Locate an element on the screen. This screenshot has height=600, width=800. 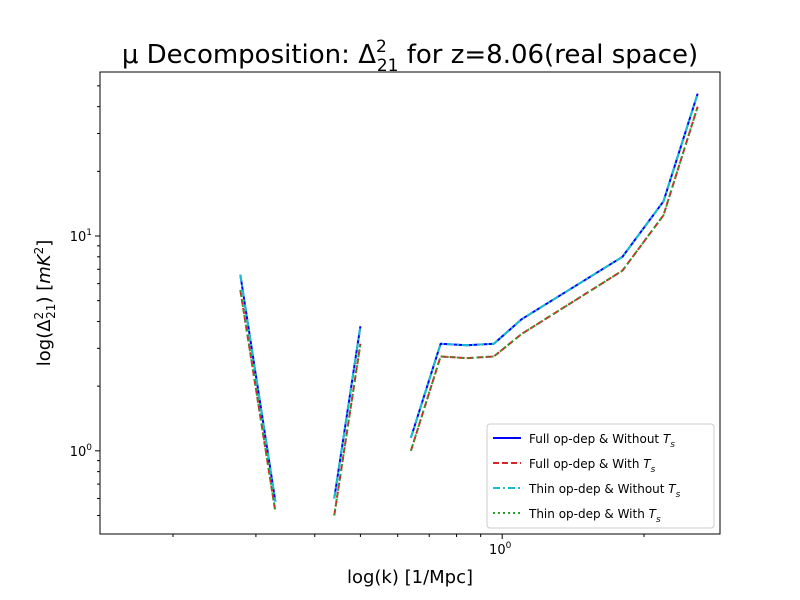
ylabel-suffix: ] is located at coordinates (44, 243).